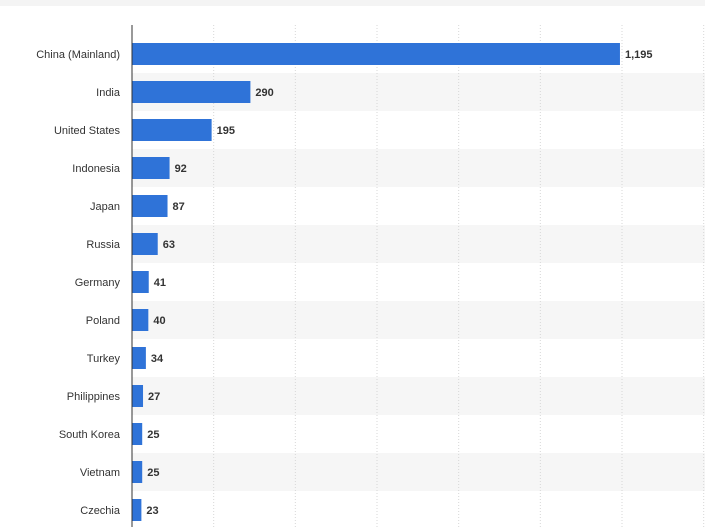  Describe the element at coordinates (157, 359) in the screenshot. I see `value-label-turkey: 34` at that location.